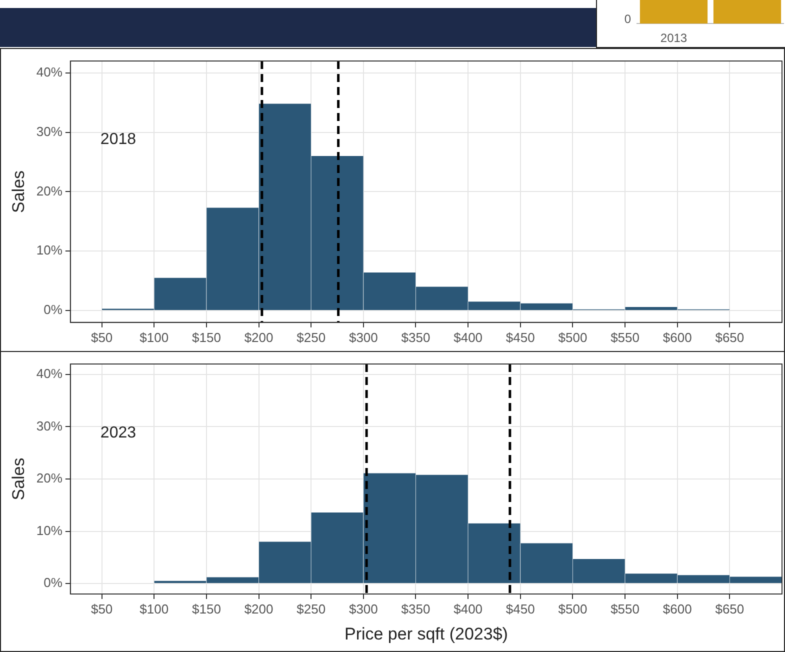  What do you see at coordinates (118, 139) in the screenshot?
I see `annotation: 2018` at bounding box center [118, 139].